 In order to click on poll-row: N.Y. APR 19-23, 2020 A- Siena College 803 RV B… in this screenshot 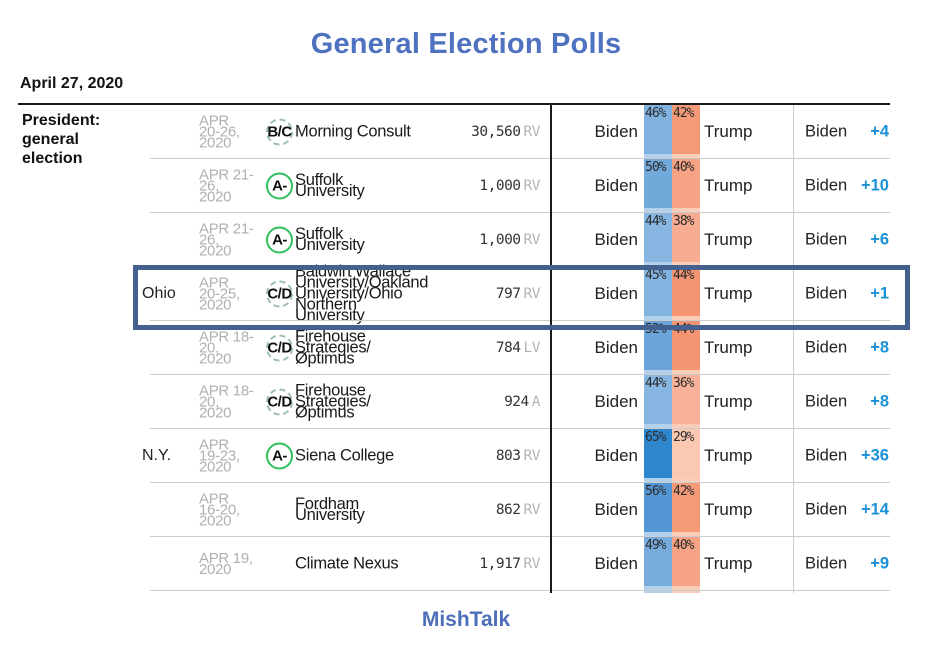, I will do `click(454, 456)`.